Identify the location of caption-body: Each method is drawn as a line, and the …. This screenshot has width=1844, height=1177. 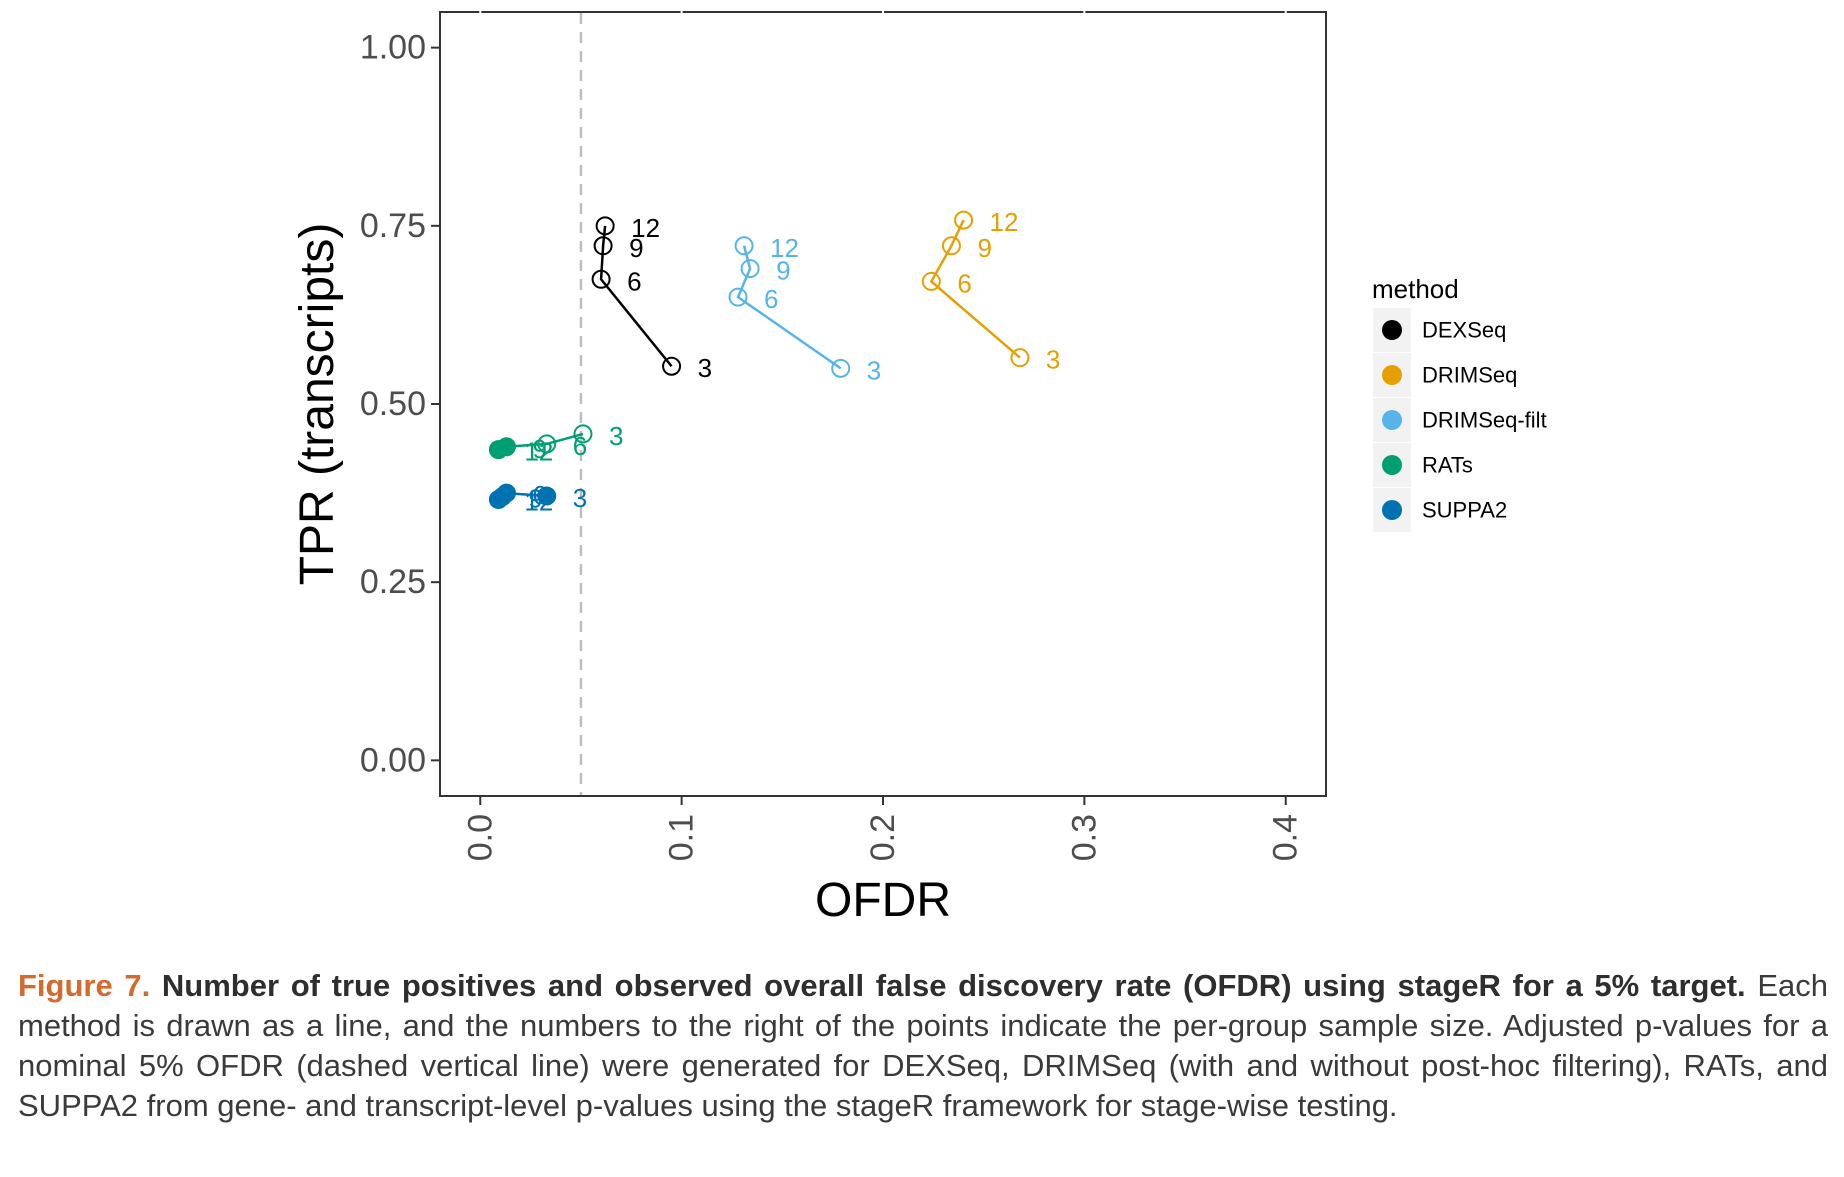
(923, 1045).